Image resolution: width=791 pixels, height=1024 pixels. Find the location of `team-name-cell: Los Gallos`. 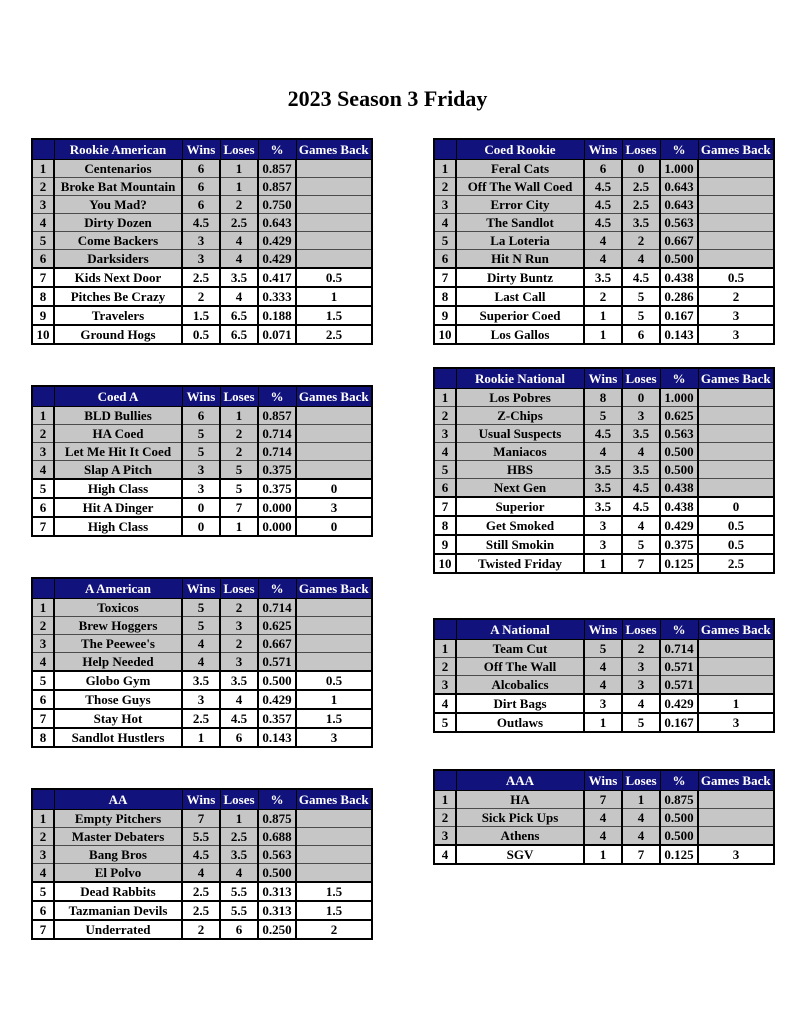

team-name-cell: Los Gallos is located at coordinates (520, 334).